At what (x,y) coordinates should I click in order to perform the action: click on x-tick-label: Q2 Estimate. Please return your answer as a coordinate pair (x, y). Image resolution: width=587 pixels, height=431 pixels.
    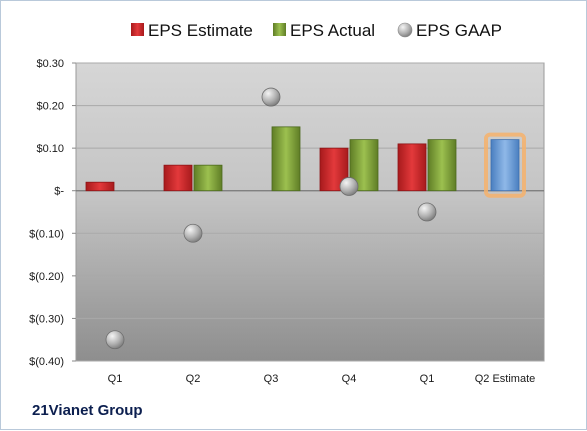
    Looking at the image, I should click on (505, 379).